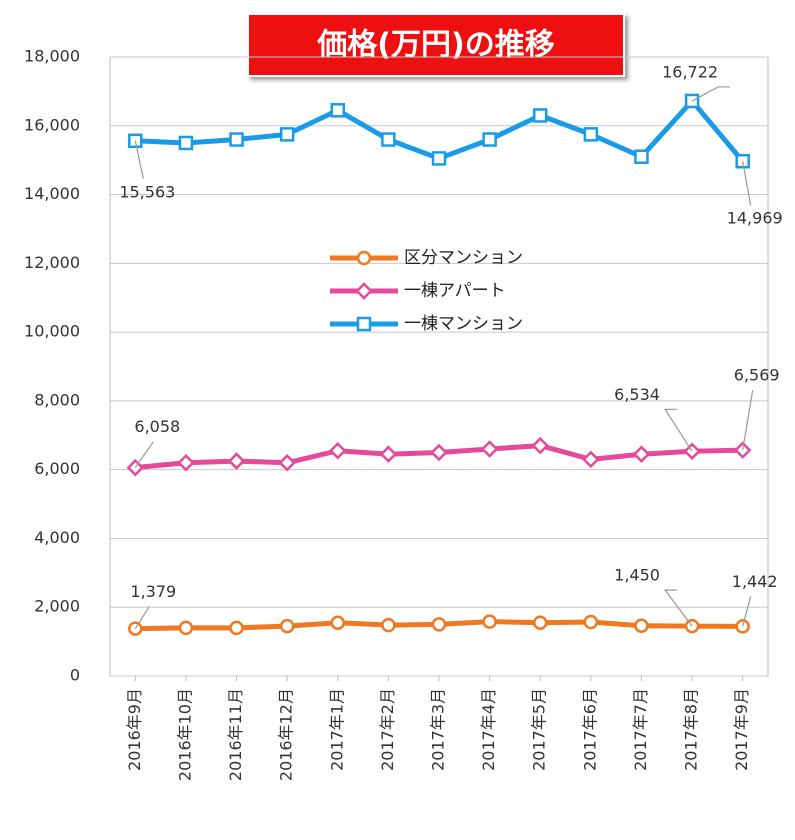 The width and height of the screenshot is (795, 840). I want to click on data-label: 1,379, so click(153, 591).